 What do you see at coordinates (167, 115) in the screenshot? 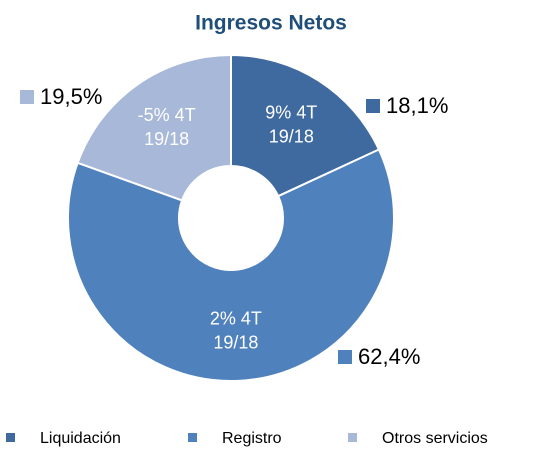
I see `slice-annotation: -5% 4T` at bounding box center [167, 115].